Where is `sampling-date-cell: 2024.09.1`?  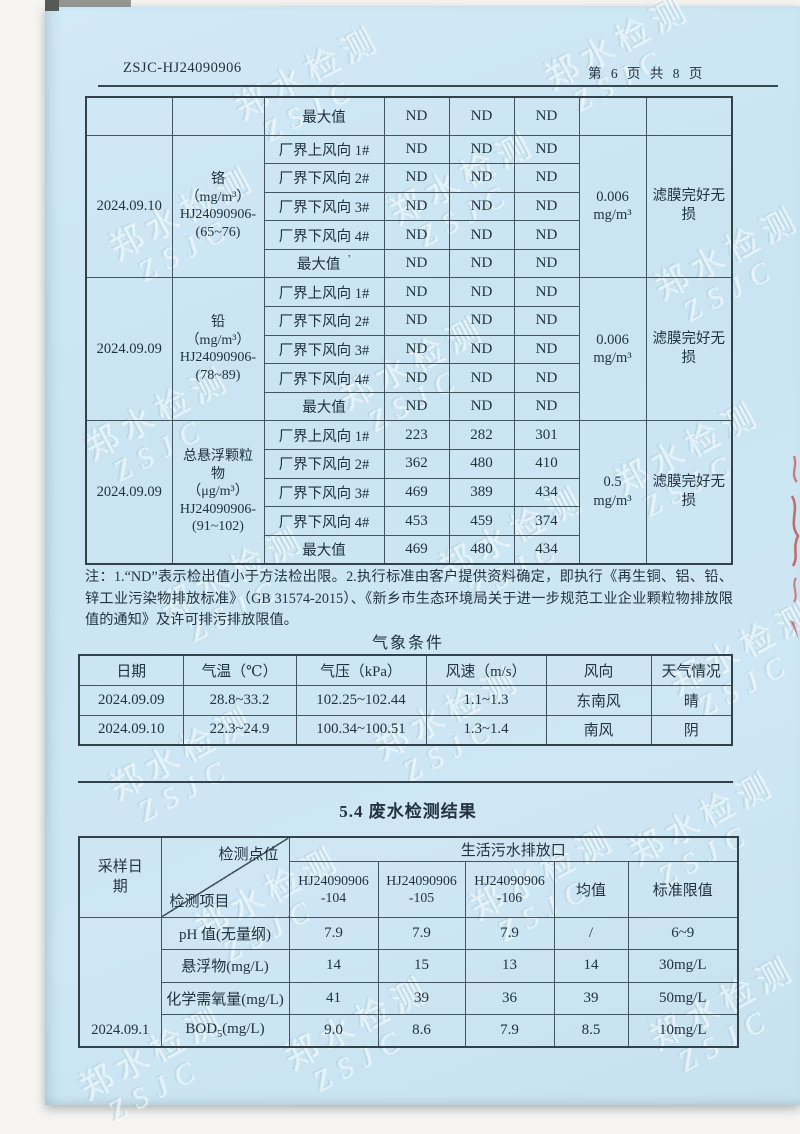
sampling-date-cell: 2024.09.1 is located at coordinates (120, 982).